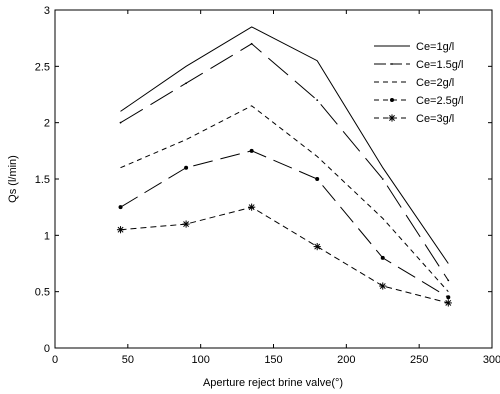 The height and width of the screenshot is (394, 500). I want to click on legend-entry: Ce=2.5g/l, so click(418, 101).